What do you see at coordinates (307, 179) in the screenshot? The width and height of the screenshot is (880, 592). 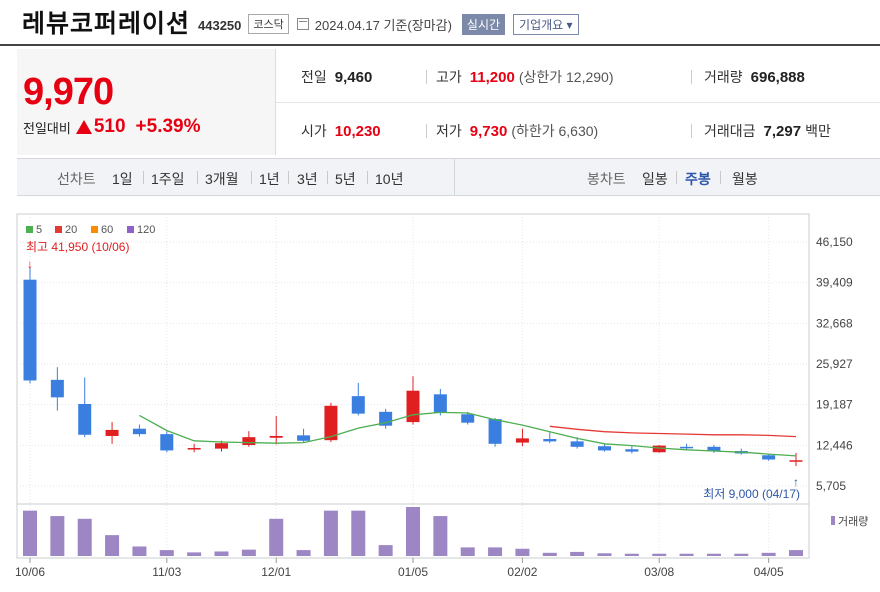 I see `period-3y: 3년` at bounding box center [307, 179].